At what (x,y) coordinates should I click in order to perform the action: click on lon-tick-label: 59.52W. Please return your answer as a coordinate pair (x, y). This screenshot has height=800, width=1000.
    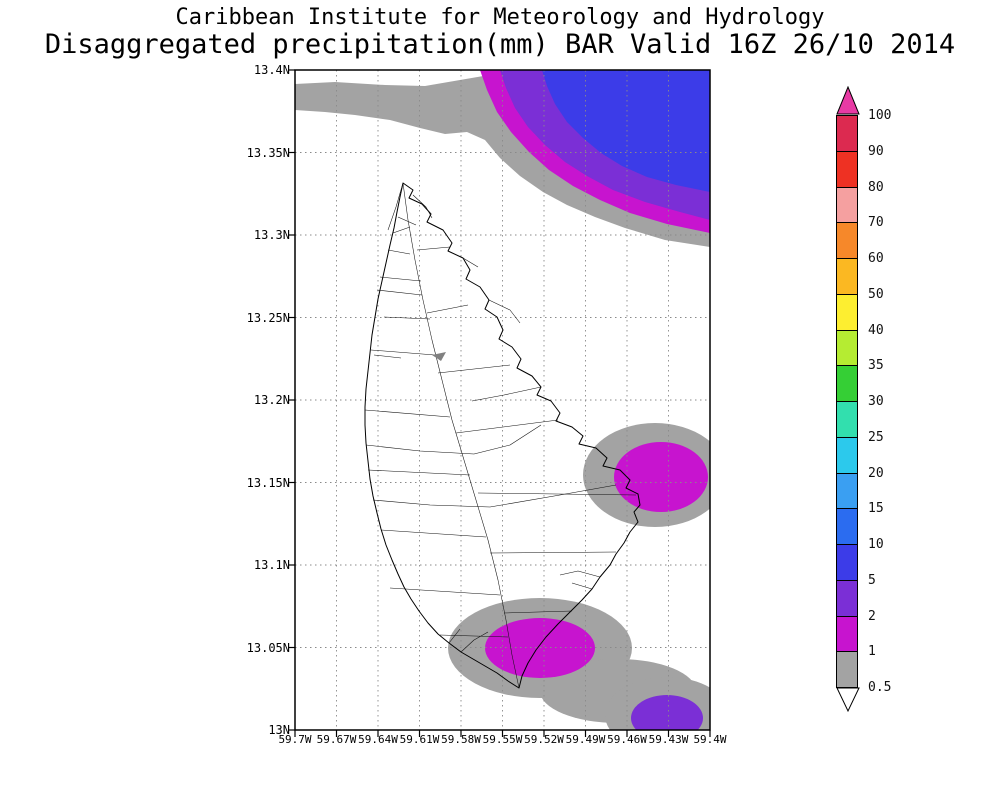
    Looking at the image, I should click on (544, 739).